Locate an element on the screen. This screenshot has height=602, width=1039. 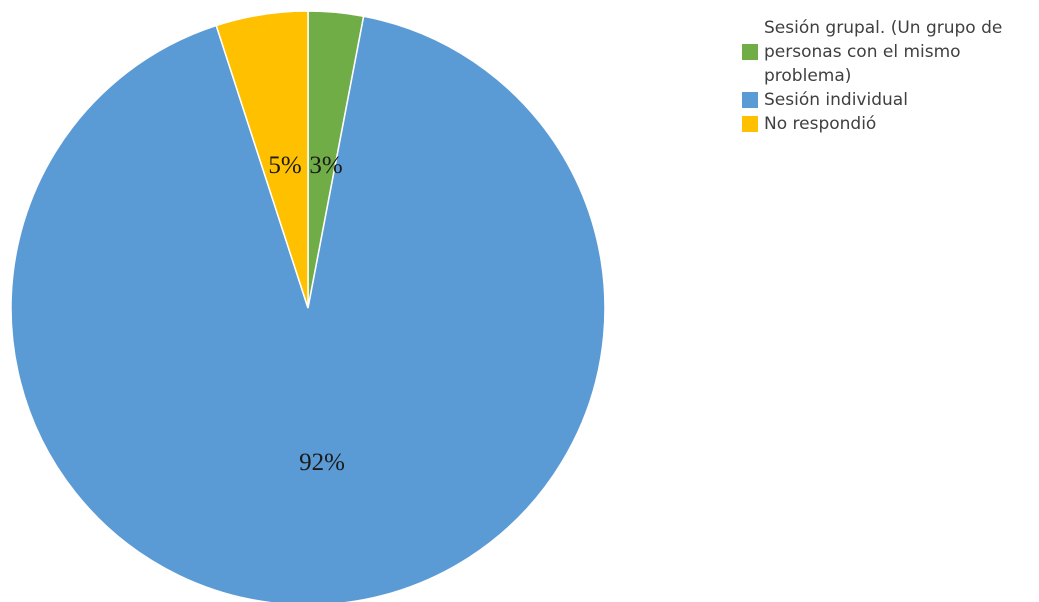
legend-swatch-sesion-individual is located at coordinates (750, 100).